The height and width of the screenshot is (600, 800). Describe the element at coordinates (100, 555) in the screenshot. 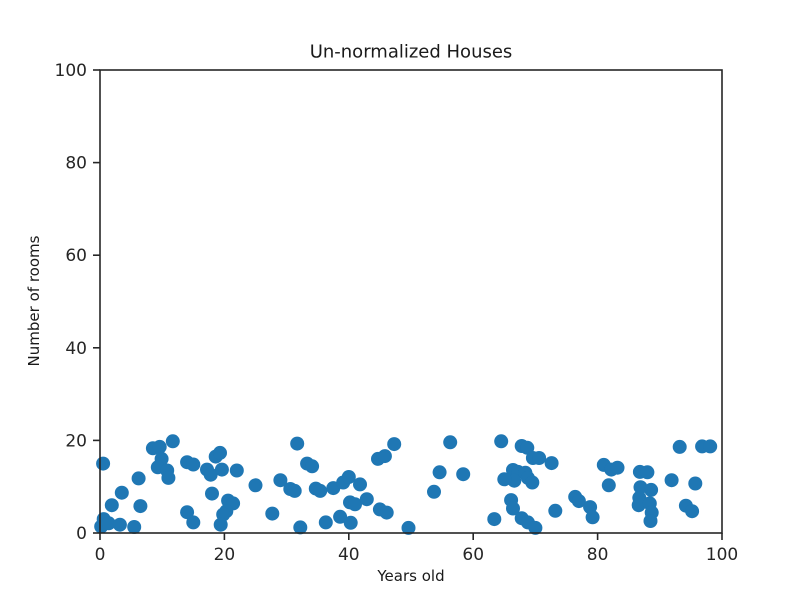

I see `x-tick-label: 0` at that location.